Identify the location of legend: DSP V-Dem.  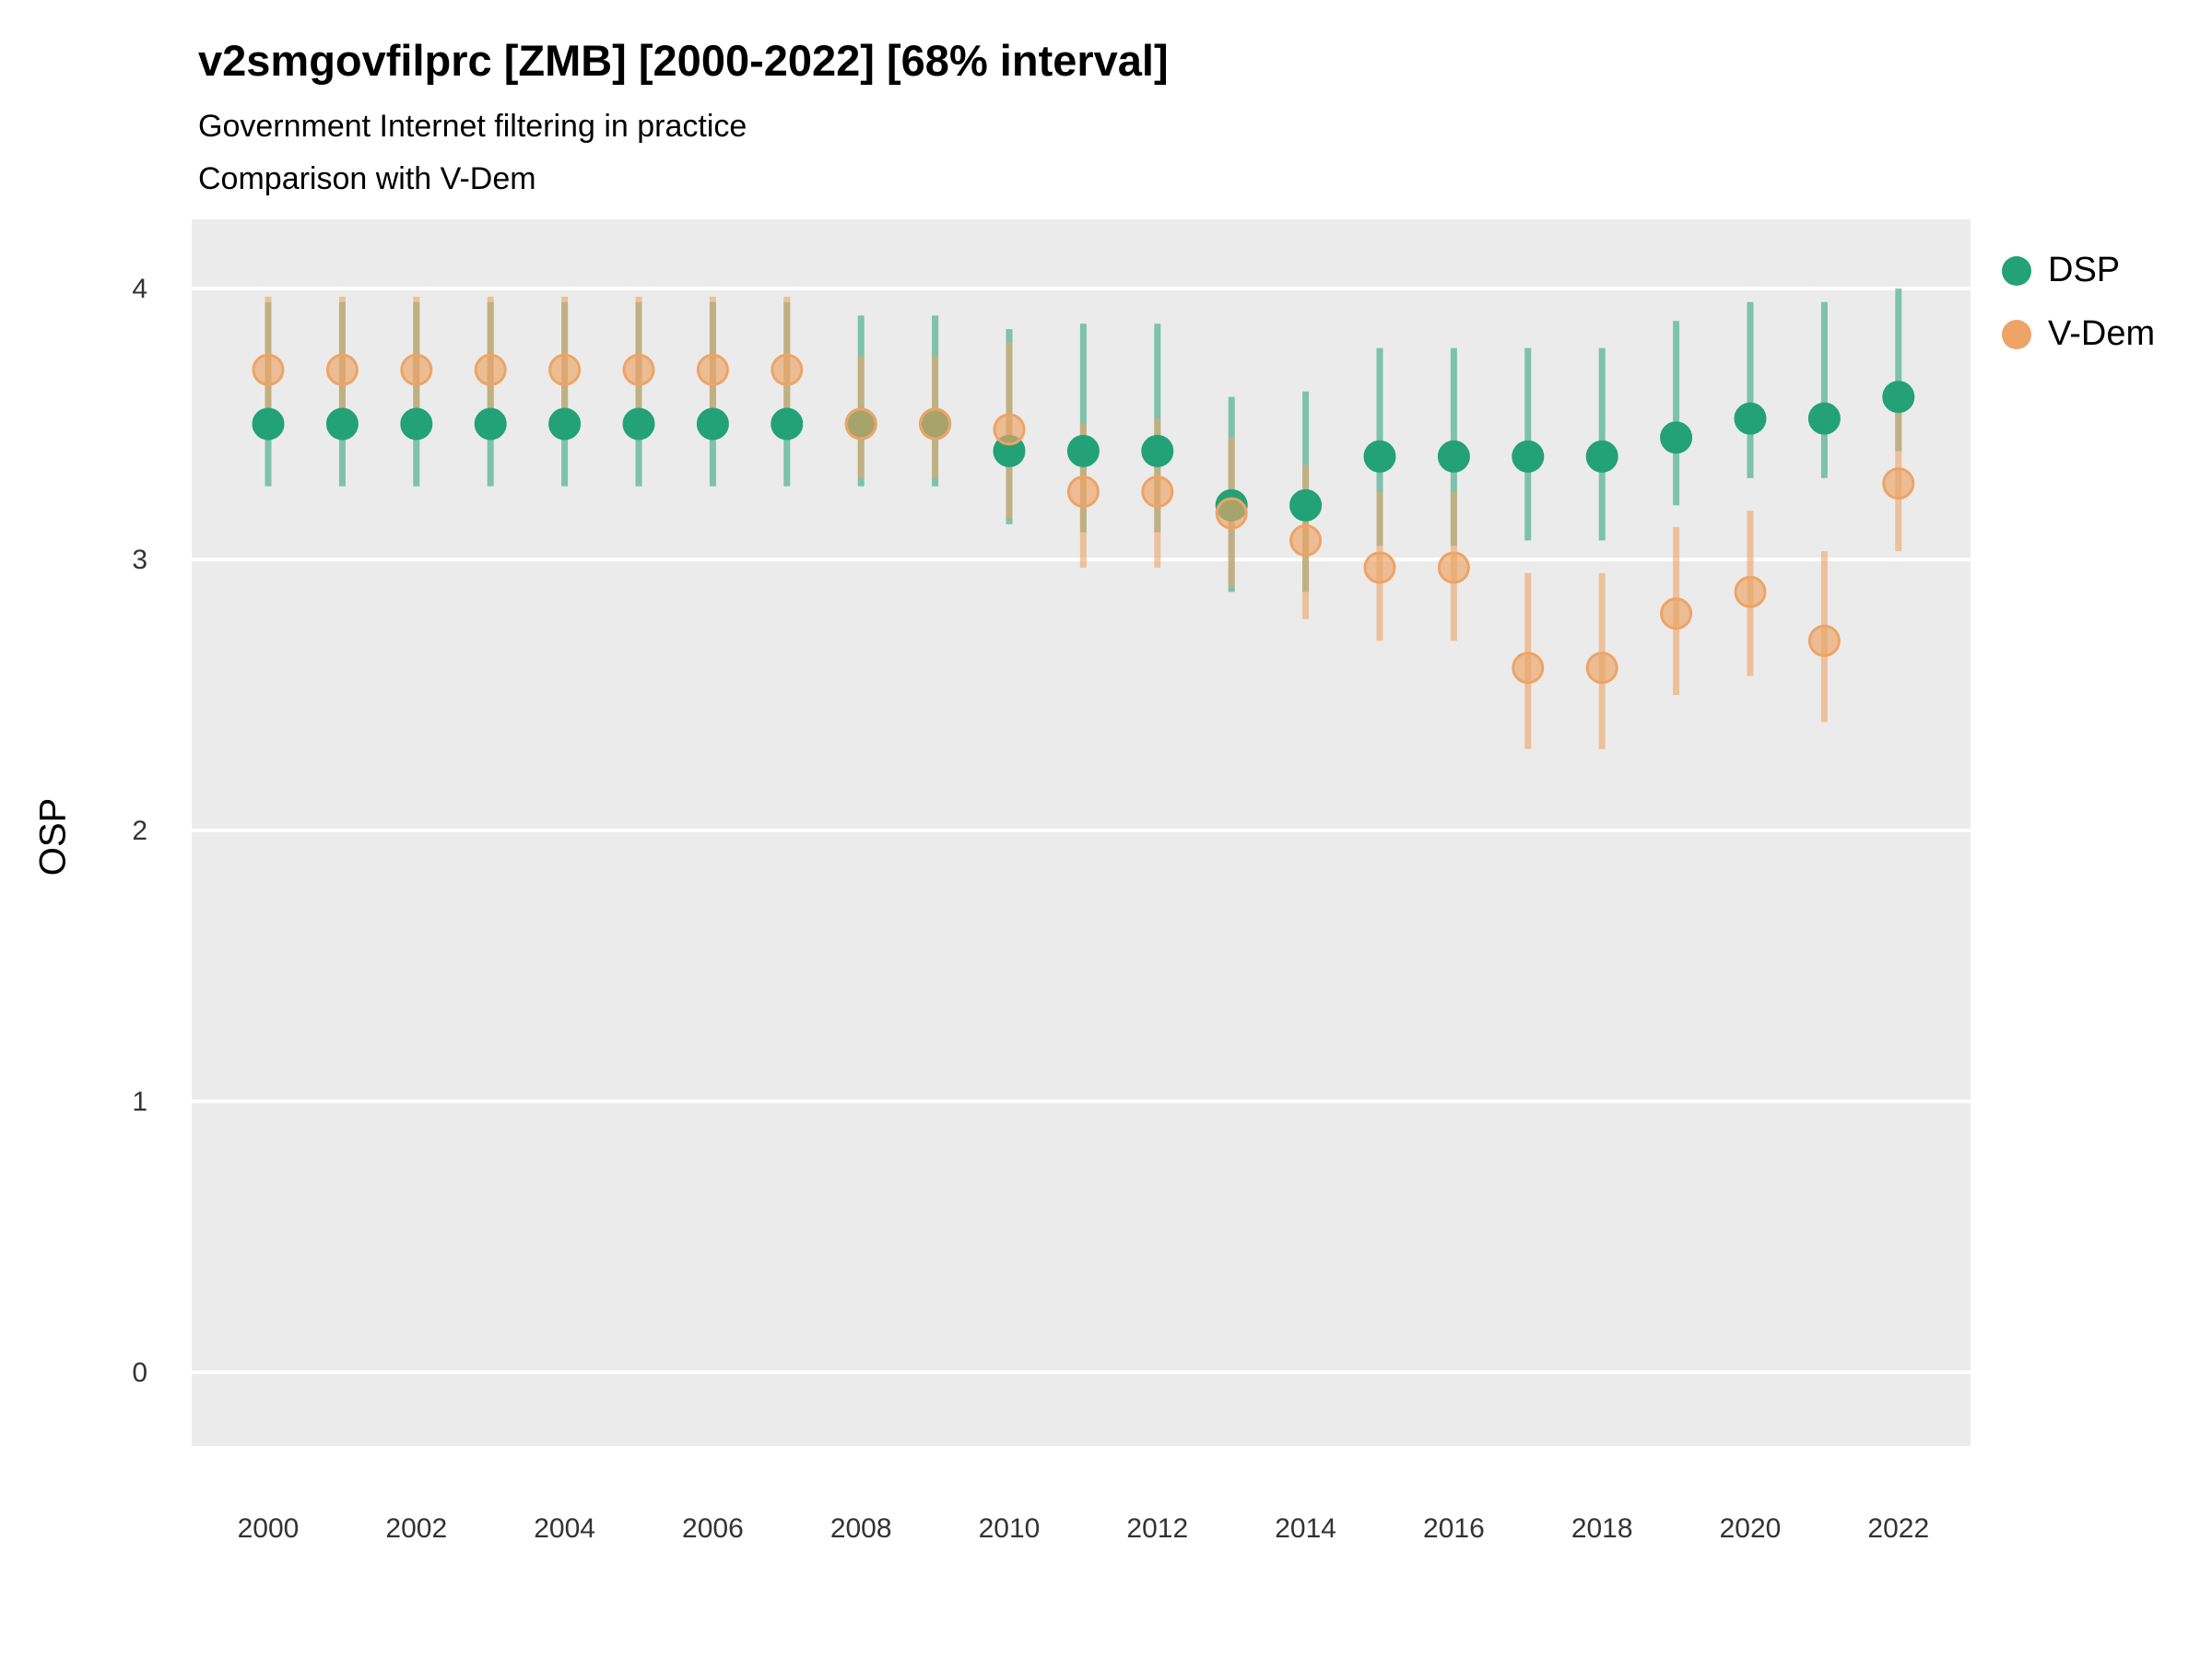
(2078, 302).